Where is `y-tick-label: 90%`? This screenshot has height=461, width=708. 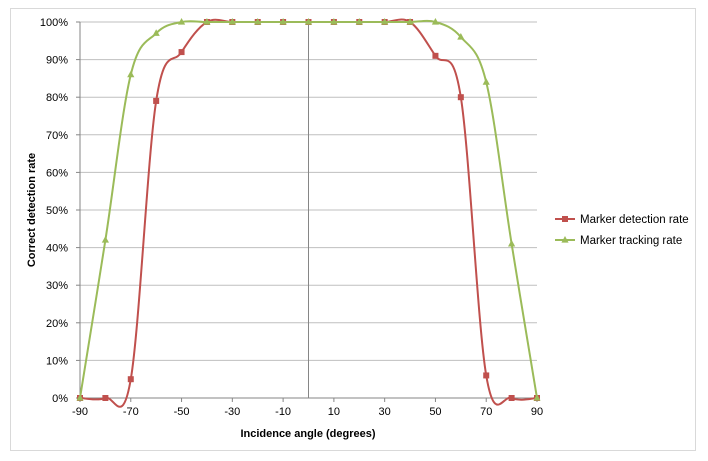 y-tick-label: 90% is located at coordinates (57, 61).